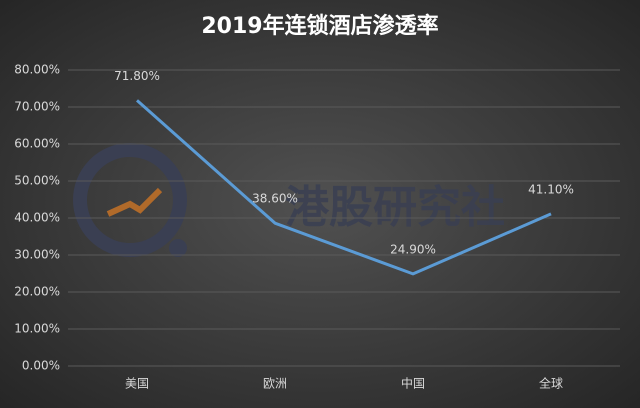 The width and height of the screenshot is (640, 408). Describe the element at coordinates (413, 249) in the screenshot. I see `data-label: 24.90%` at that location.